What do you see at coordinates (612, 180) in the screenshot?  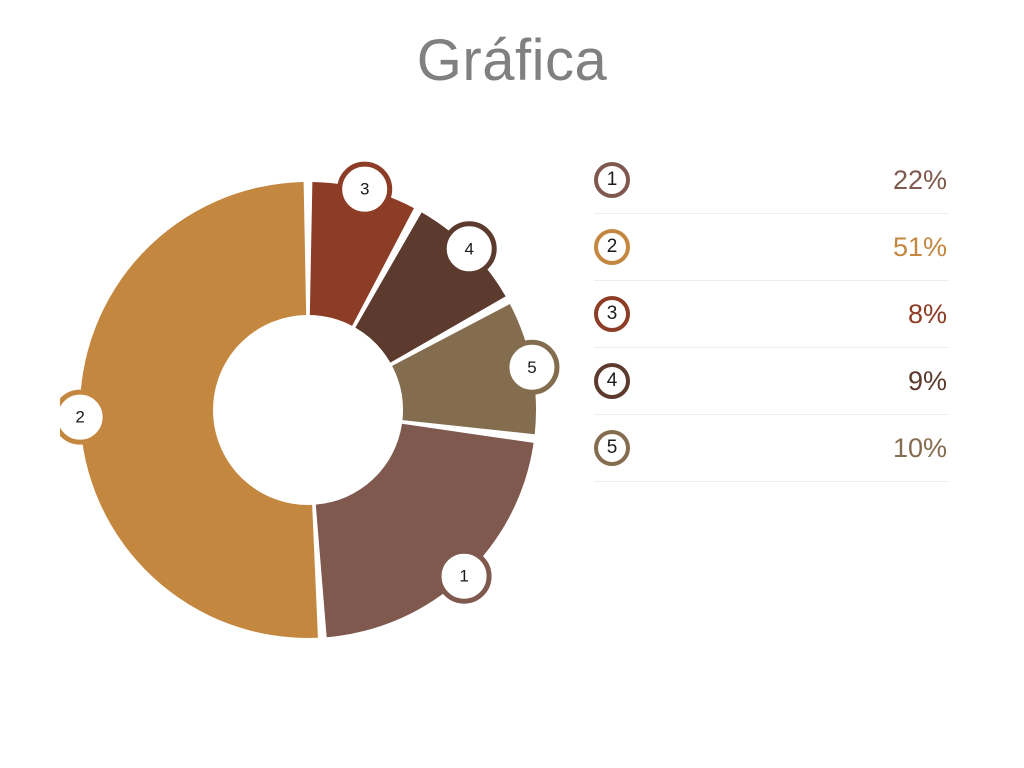 I see `legend-badge-1: 1` at bounding box center [612, 180].